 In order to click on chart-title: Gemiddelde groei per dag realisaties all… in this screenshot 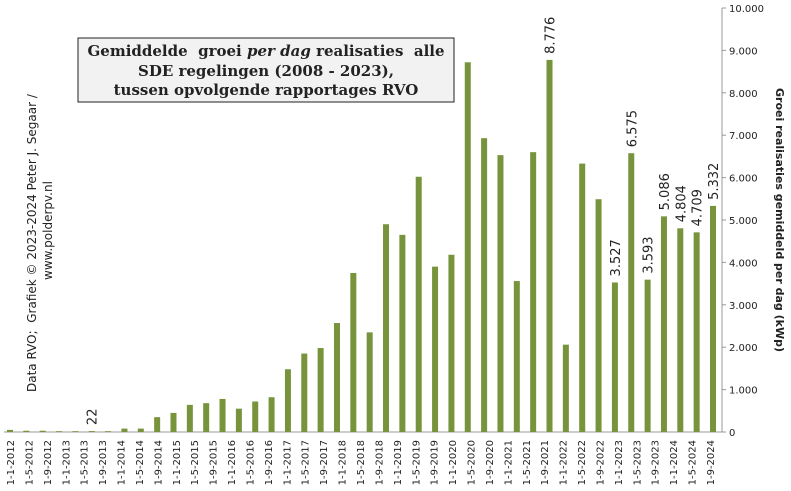, I will do `click(265, 51)`.